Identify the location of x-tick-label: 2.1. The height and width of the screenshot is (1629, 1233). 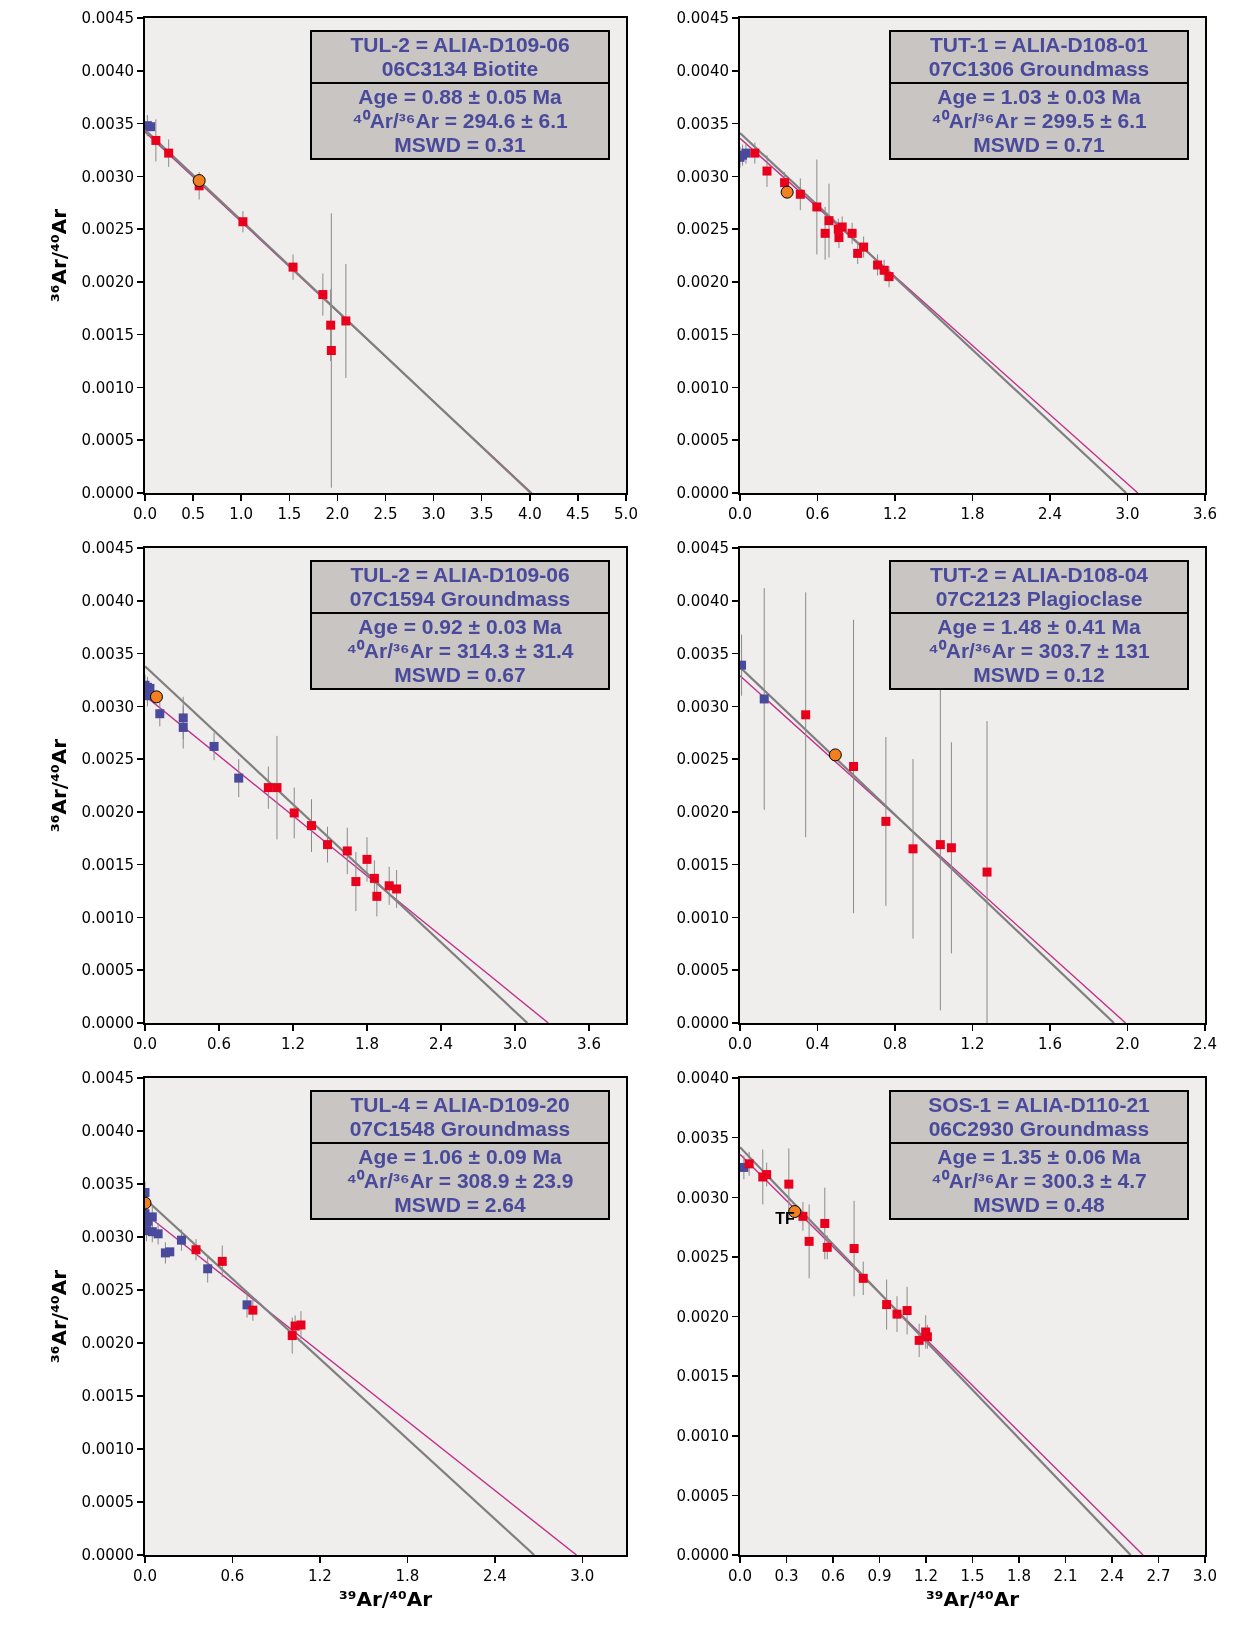
(1065, 1576).